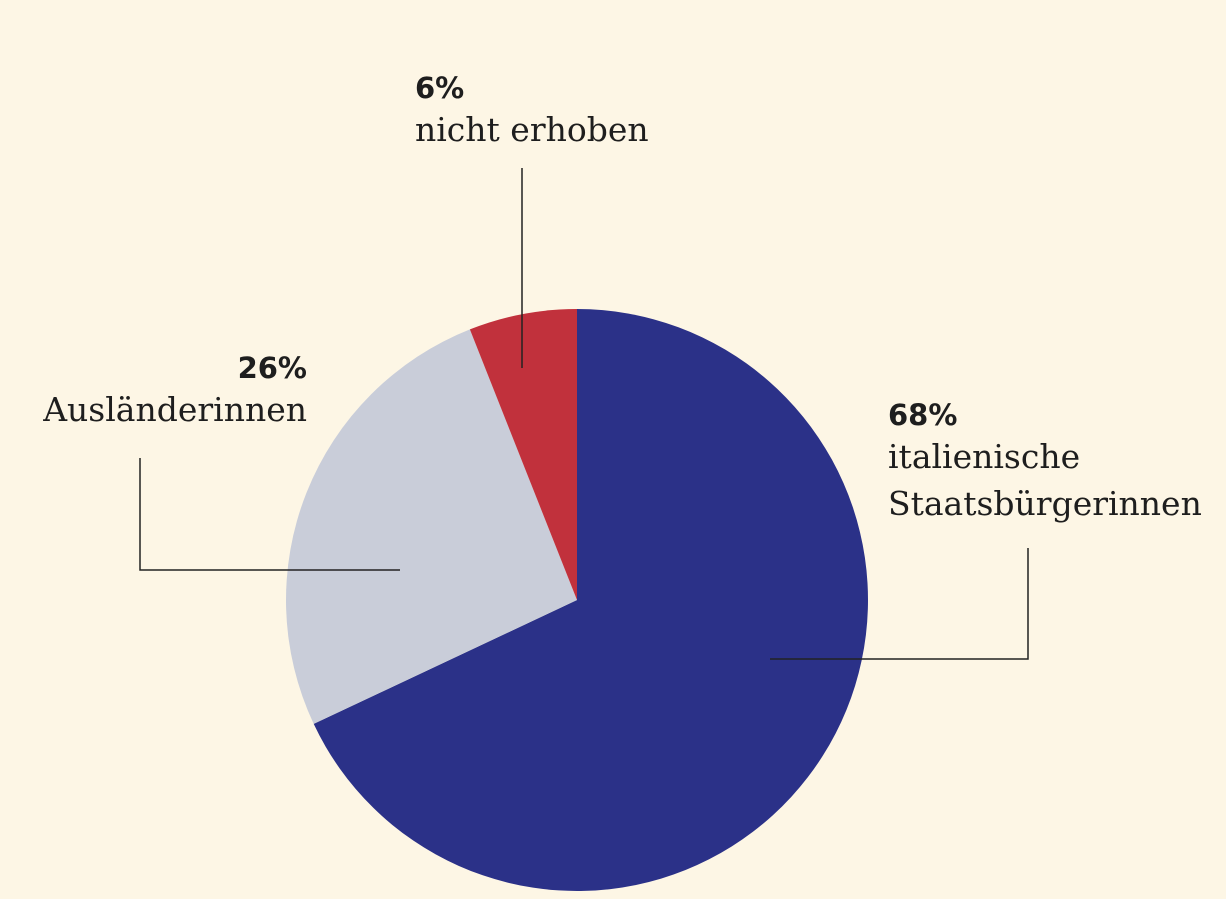 This screenshot has width=1226, height=899. What do you see at coordinates (923, 415) in the screenshot?
I see `value-label: 68%` at bounding box center [923, 415].